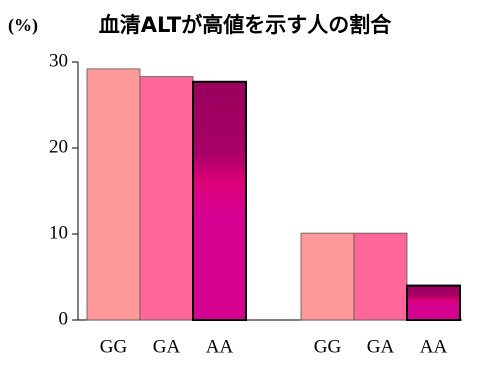 The image size is (483, 369). Describe the element at coordinates (58, 146) in the screenshot. I see `y-tick-label: 20` at that location.